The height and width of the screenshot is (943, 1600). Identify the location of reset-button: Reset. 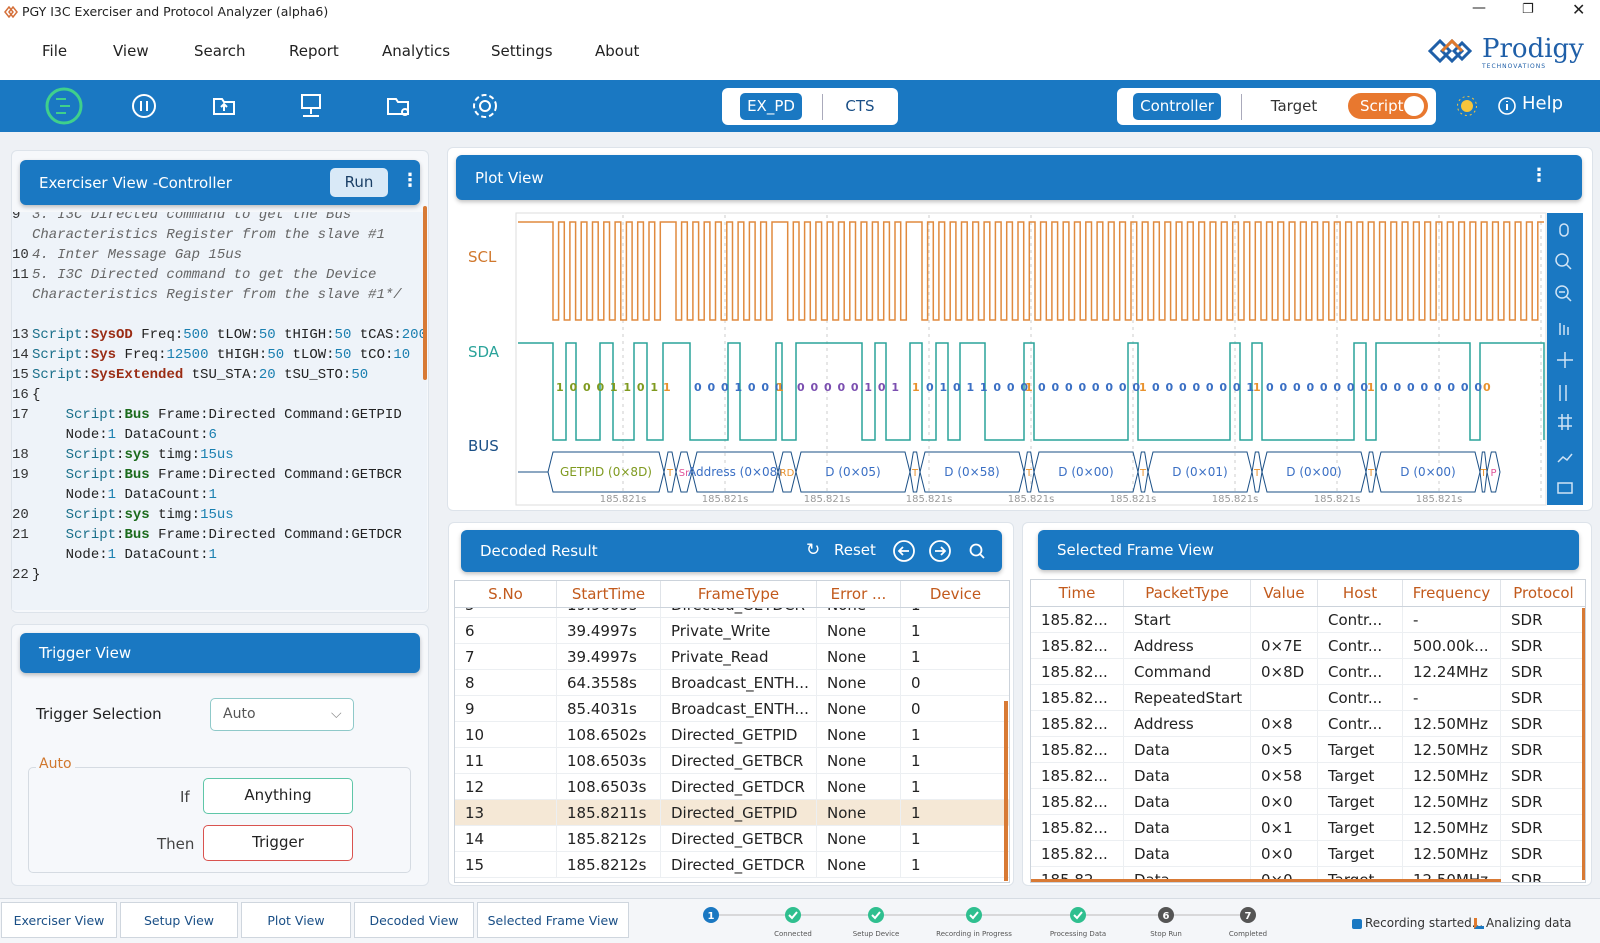
(855, 550).